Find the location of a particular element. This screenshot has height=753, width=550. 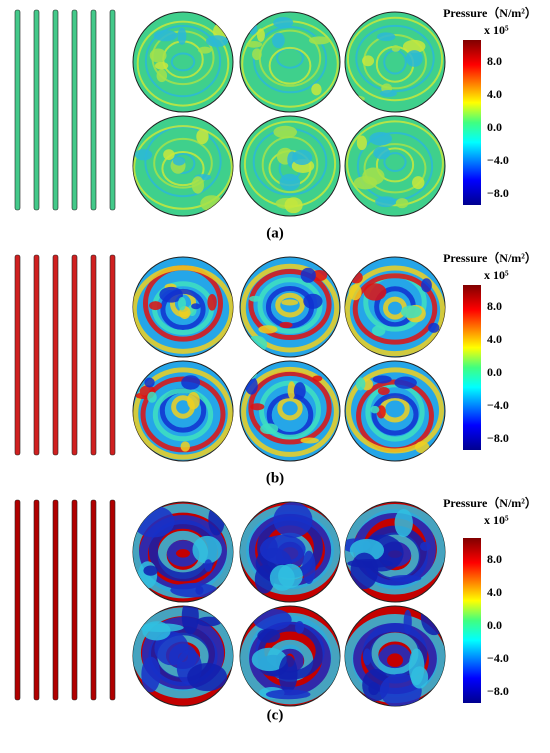

panel-label: (a) is located at coordinates (275, 233).